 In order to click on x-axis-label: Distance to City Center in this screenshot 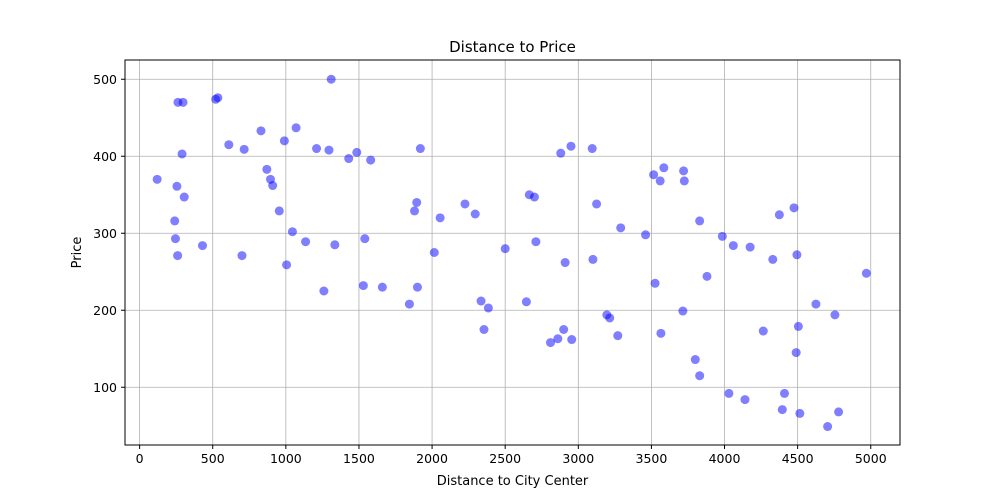, I will do `click(513, 481)`.